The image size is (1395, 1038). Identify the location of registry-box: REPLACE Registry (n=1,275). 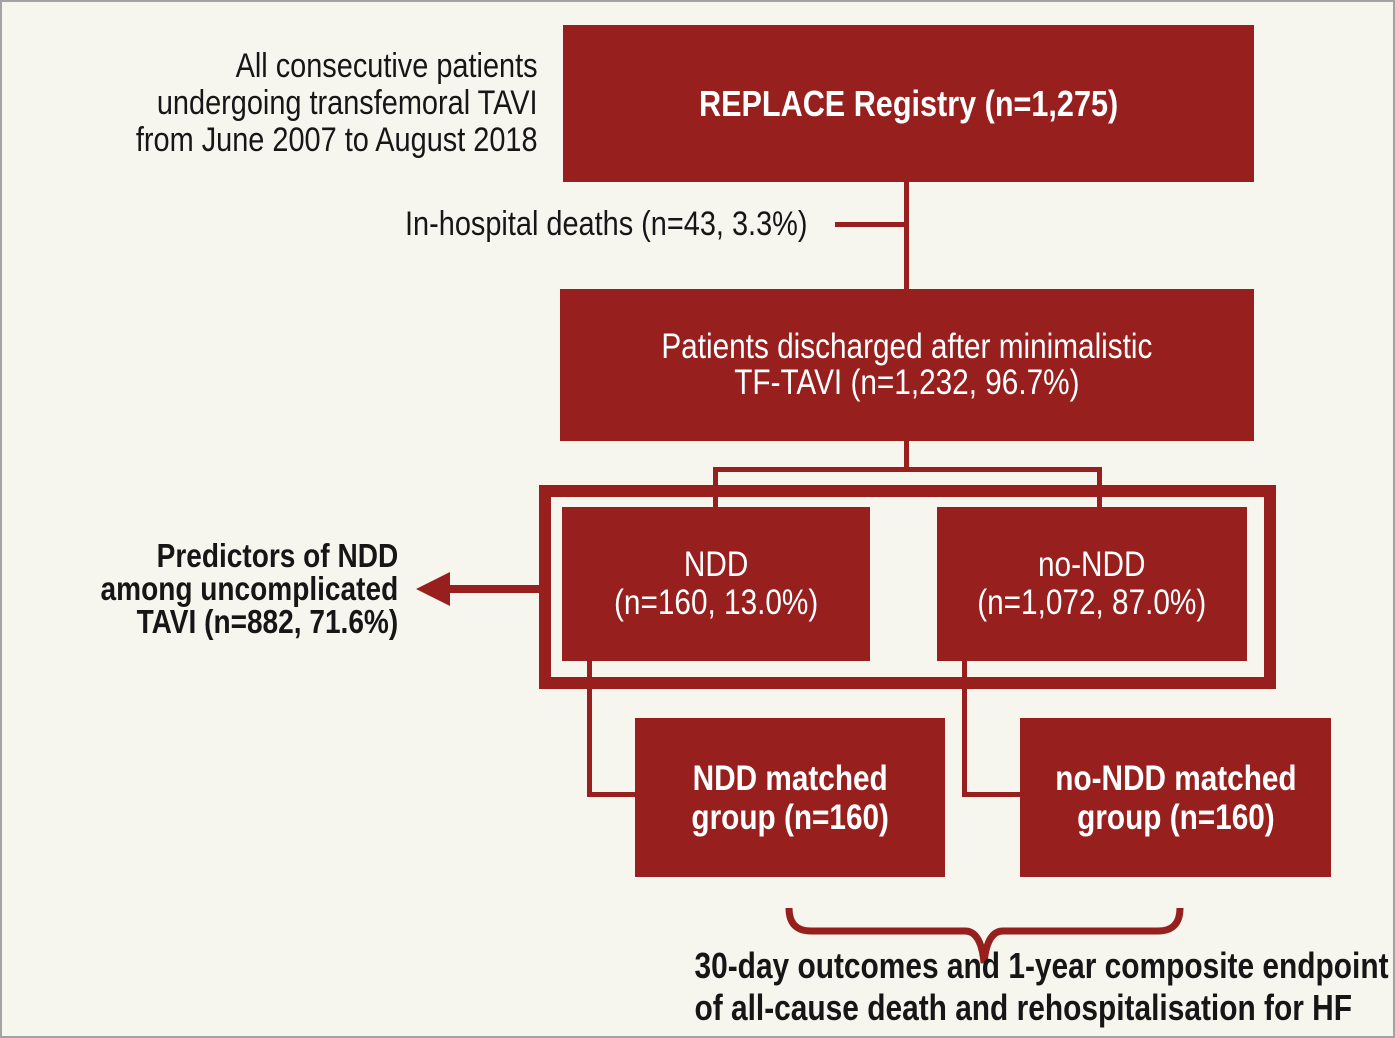
(908, 103).